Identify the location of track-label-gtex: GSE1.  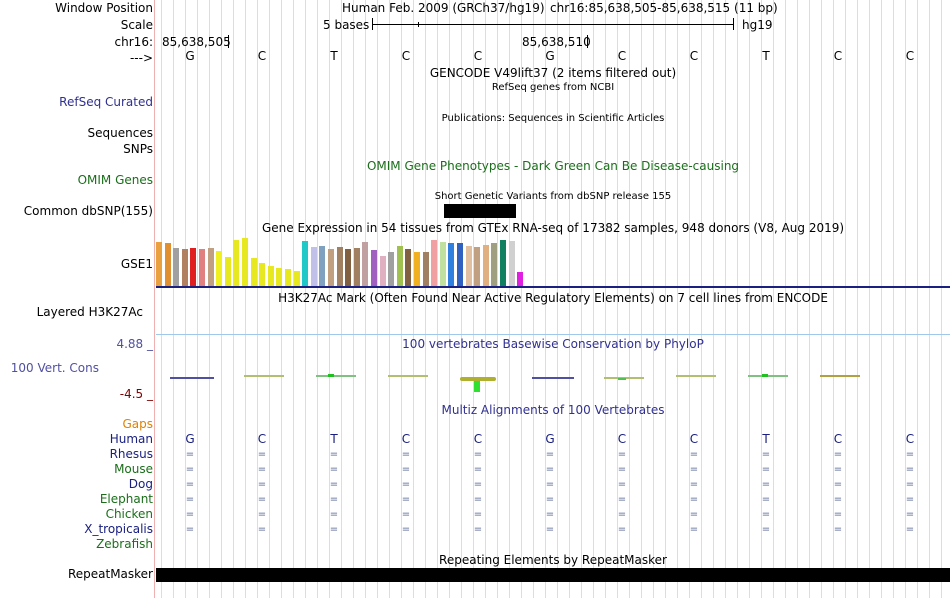
(136, 264).